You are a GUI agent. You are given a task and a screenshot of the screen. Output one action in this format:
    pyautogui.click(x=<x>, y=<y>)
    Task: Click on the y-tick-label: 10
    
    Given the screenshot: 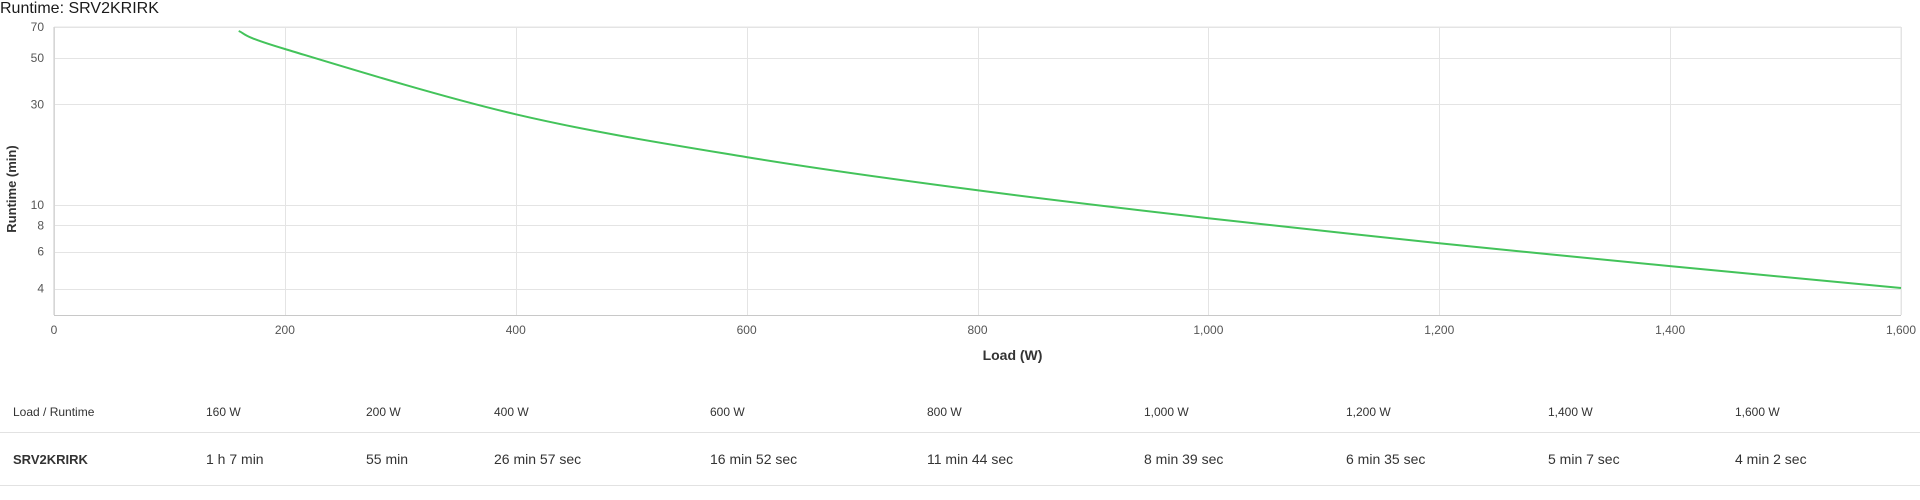 What is the action you would take?
    pyautogui.click(x=38, y=205)
    